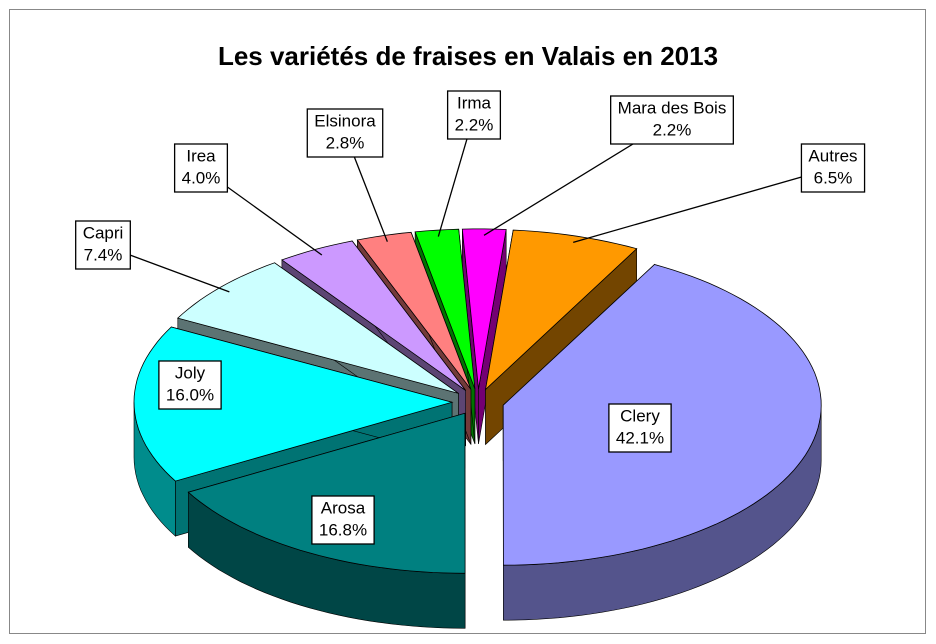 This screenshot has width=936, height=644. What do you see at coordinates (201, 155) in the screenshot?
I see `data-label-name: Irea` at bounding box center [201, 155].